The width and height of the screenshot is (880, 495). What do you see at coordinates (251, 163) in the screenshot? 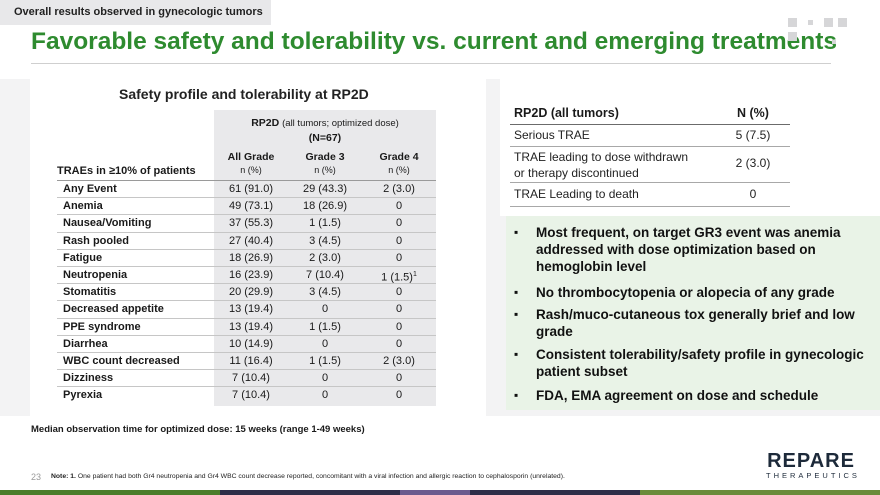
I see `column-header-all-grade: All Grade n (%)` at bounding box center [251, 163].